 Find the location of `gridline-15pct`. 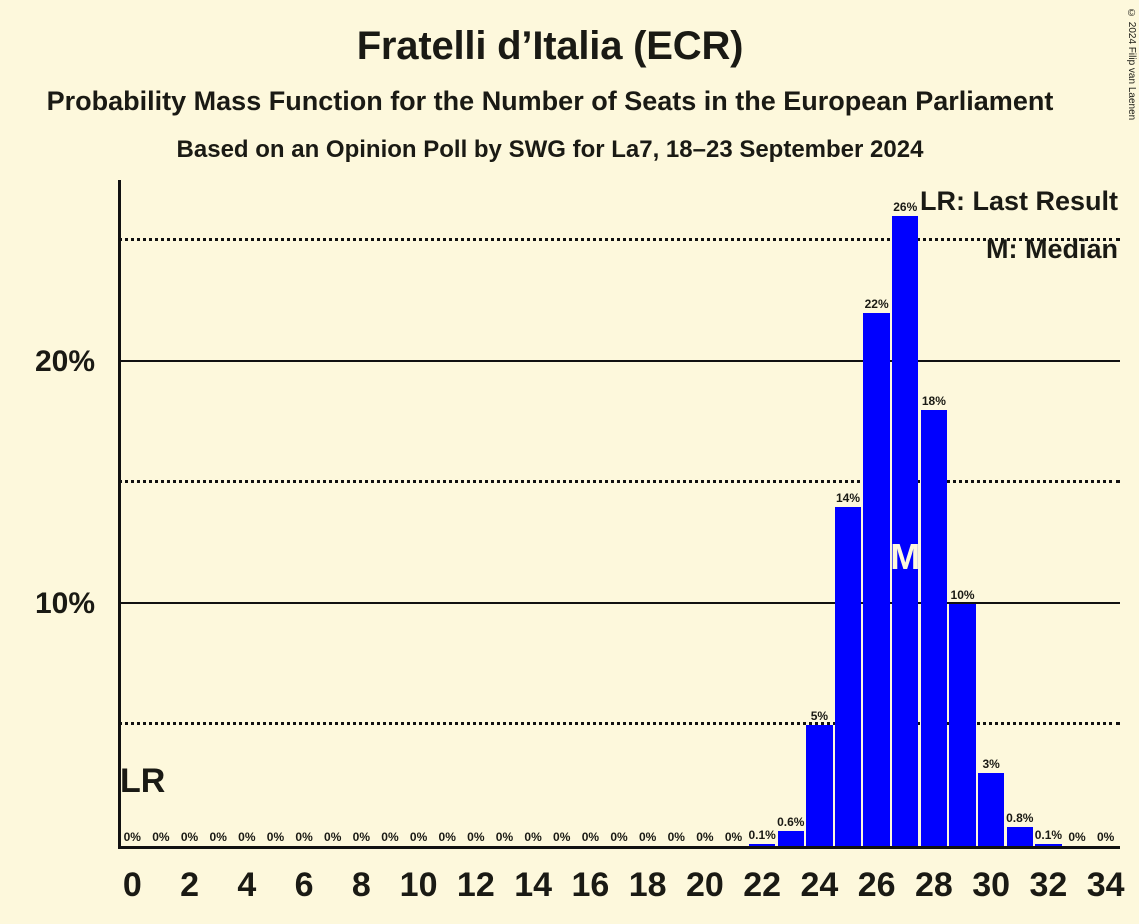

gridline-15pct is located at coordinates (619, 481).